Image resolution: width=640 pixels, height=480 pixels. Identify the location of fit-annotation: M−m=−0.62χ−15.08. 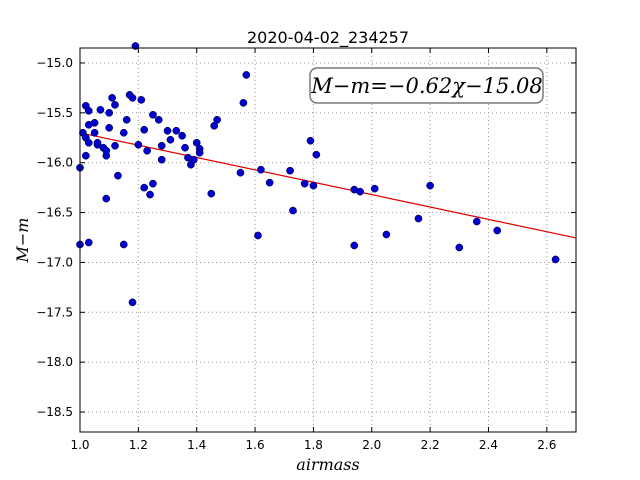
(426, 85).